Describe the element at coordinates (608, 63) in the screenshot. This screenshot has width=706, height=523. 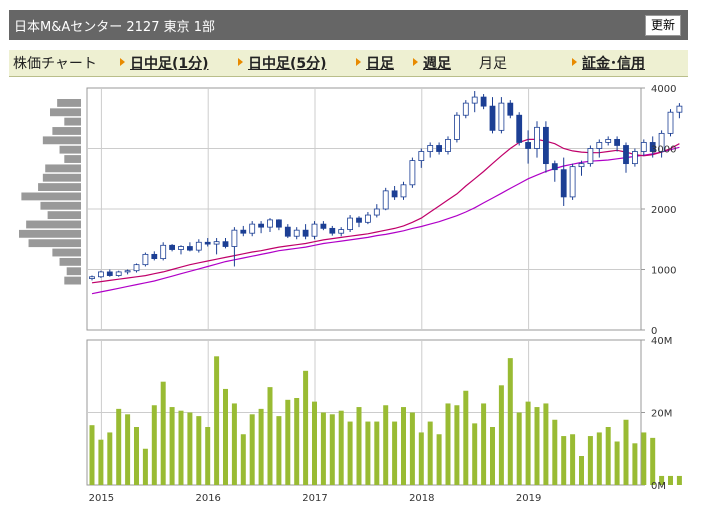
I see `tab-margin-credit: 証金･信用` at that location.